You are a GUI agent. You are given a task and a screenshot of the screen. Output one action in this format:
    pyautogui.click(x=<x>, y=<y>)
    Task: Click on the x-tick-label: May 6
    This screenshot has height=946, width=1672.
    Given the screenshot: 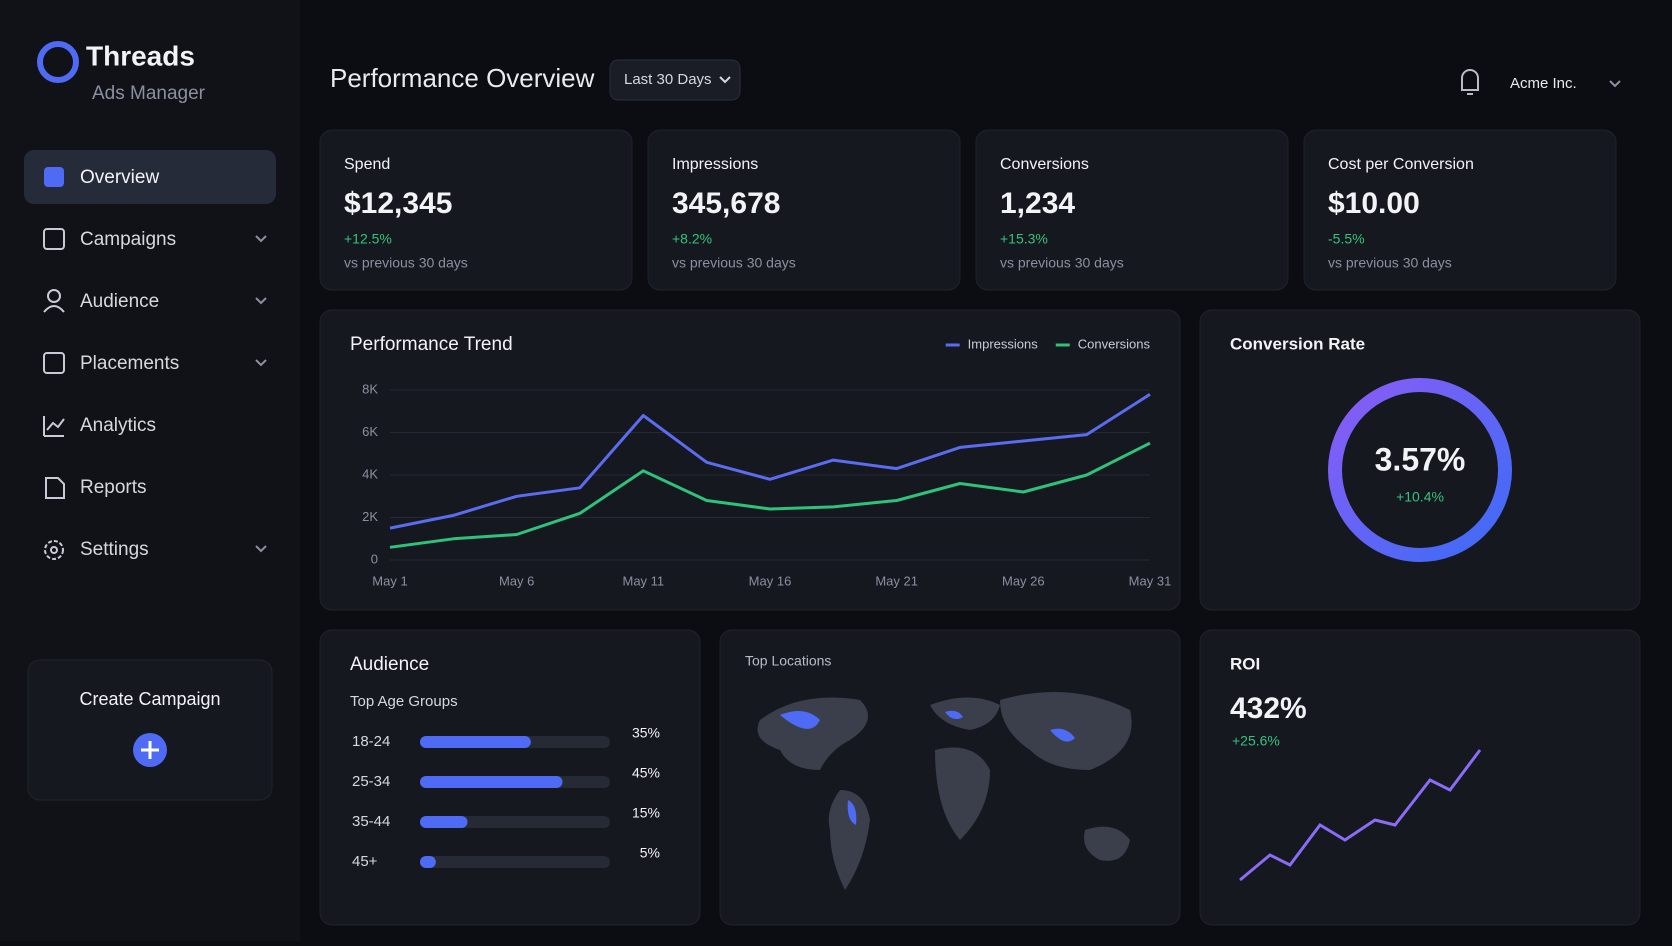 What is the action you would take?
    pyautogui.click(x=516, y=580)
    